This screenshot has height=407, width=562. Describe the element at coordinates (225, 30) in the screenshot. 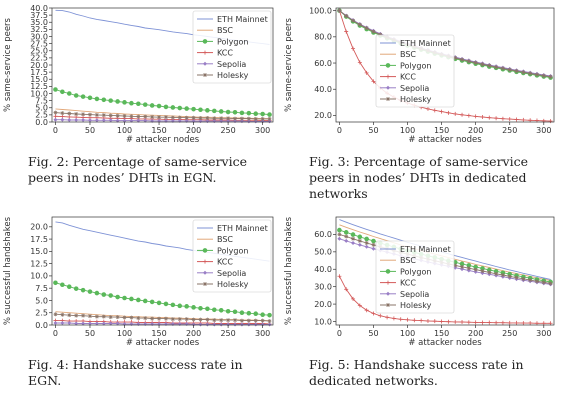

I see `legend-label: BSC` at that location.